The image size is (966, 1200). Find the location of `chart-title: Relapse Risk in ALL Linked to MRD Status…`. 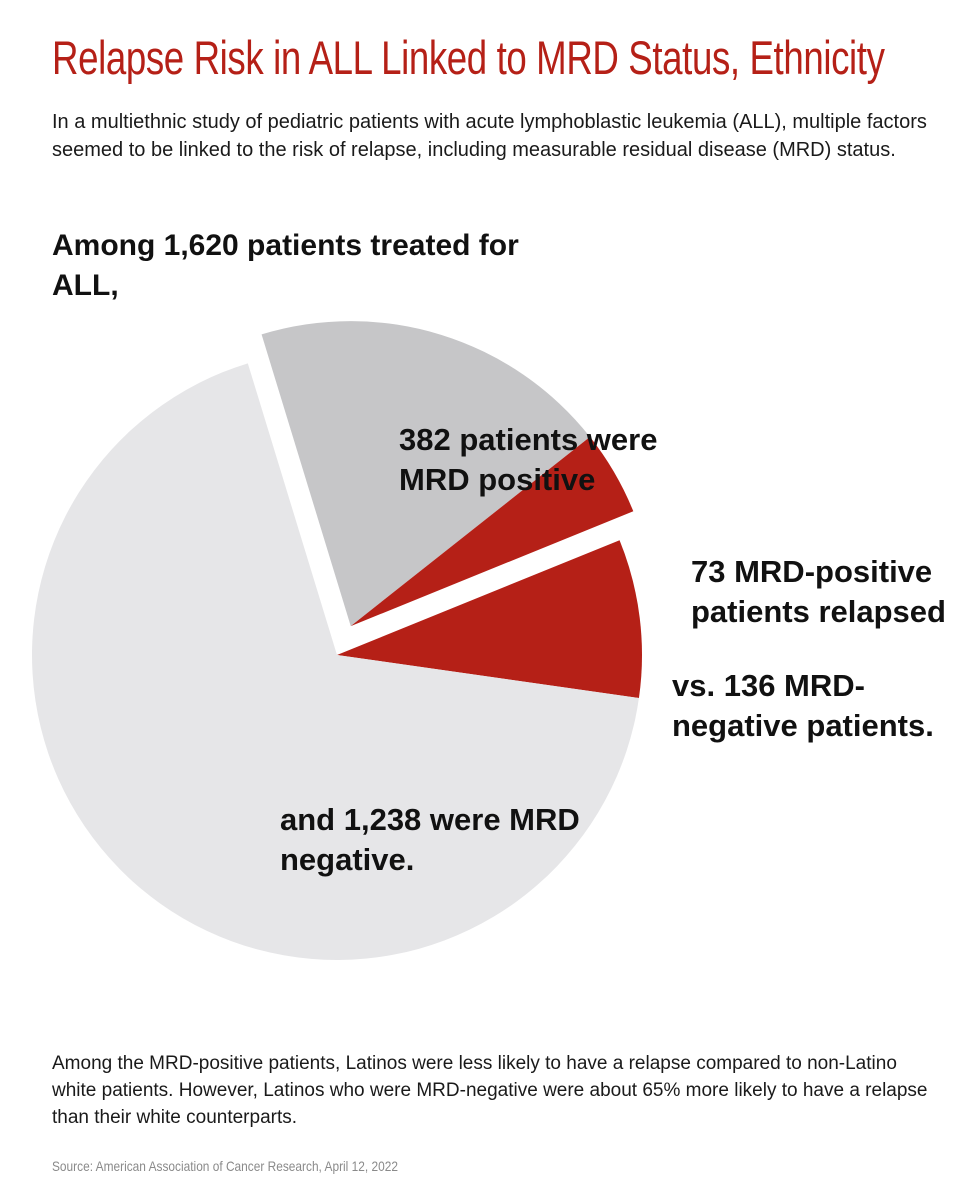

chart-title: Relapse Risk in ALL Linked to MRD Status… is located at coordinates (468, 57).